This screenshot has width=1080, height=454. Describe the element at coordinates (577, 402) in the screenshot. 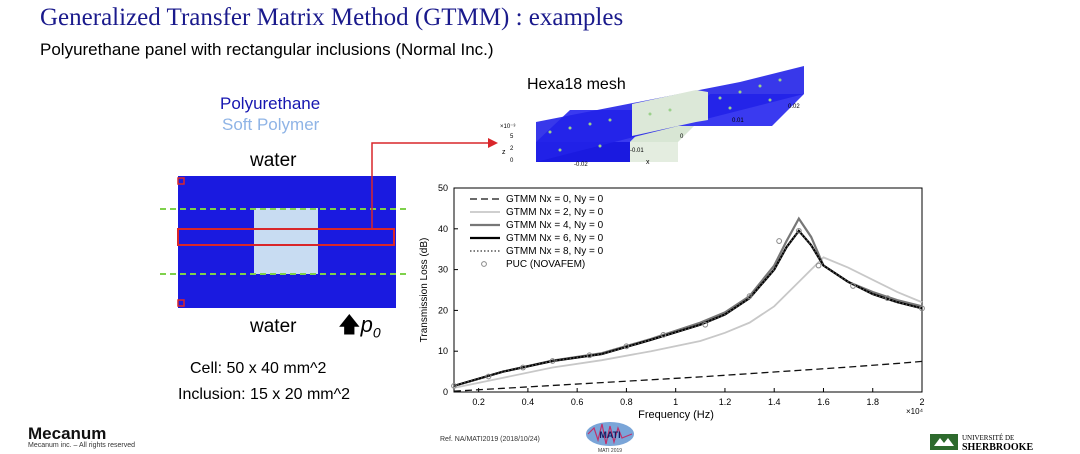

I see `chart-x-tick-label: 0.6` at that location.